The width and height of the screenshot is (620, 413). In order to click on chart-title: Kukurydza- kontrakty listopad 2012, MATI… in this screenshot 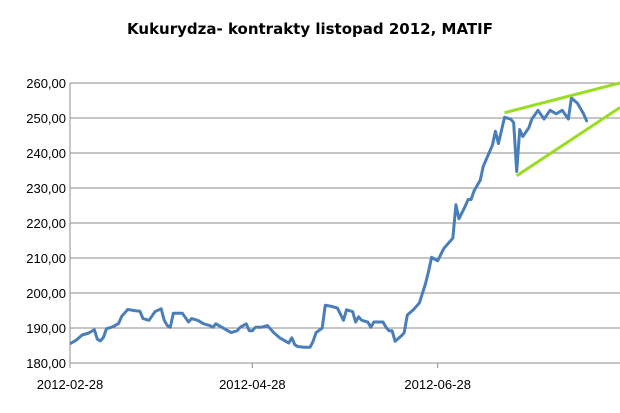, I will do `click(310, 29)`.